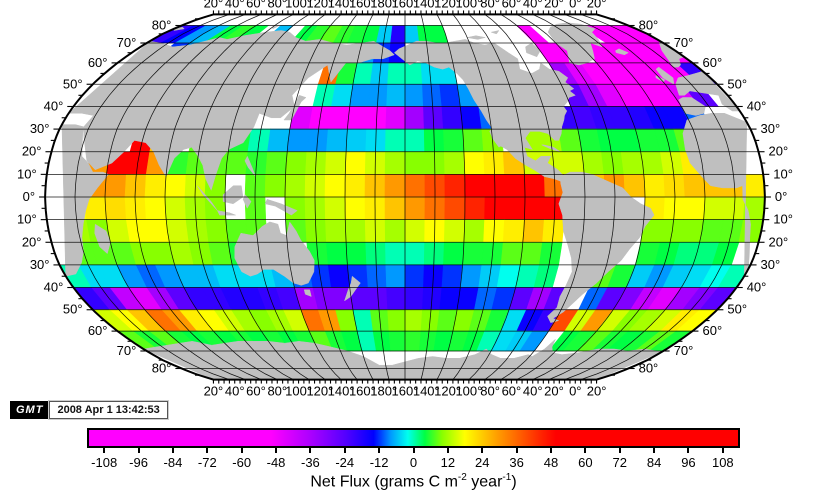 Image resolution: width=813 pixels, height=495 pixels. What do you see at coordinates (207, 462) in the screenshot?
I see `colorbar-tick-label: -72` at bounding box center [207, 462].